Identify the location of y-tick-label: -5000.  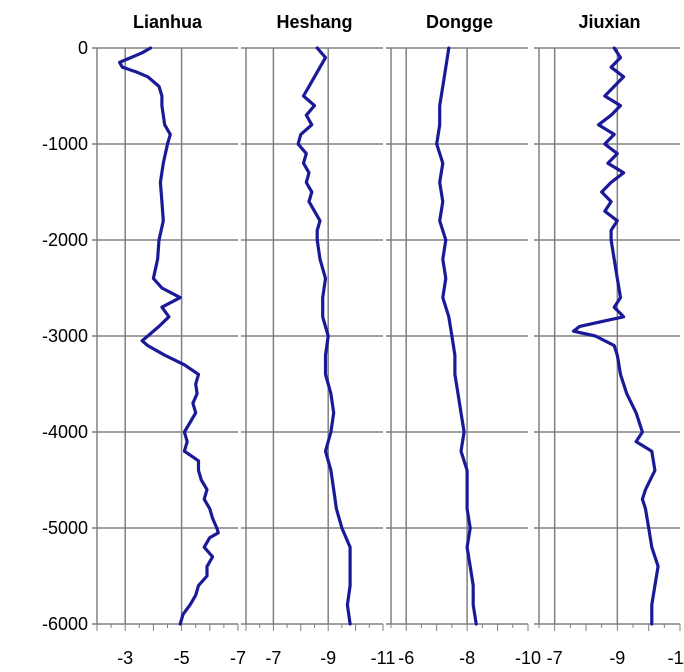
(65, 528).